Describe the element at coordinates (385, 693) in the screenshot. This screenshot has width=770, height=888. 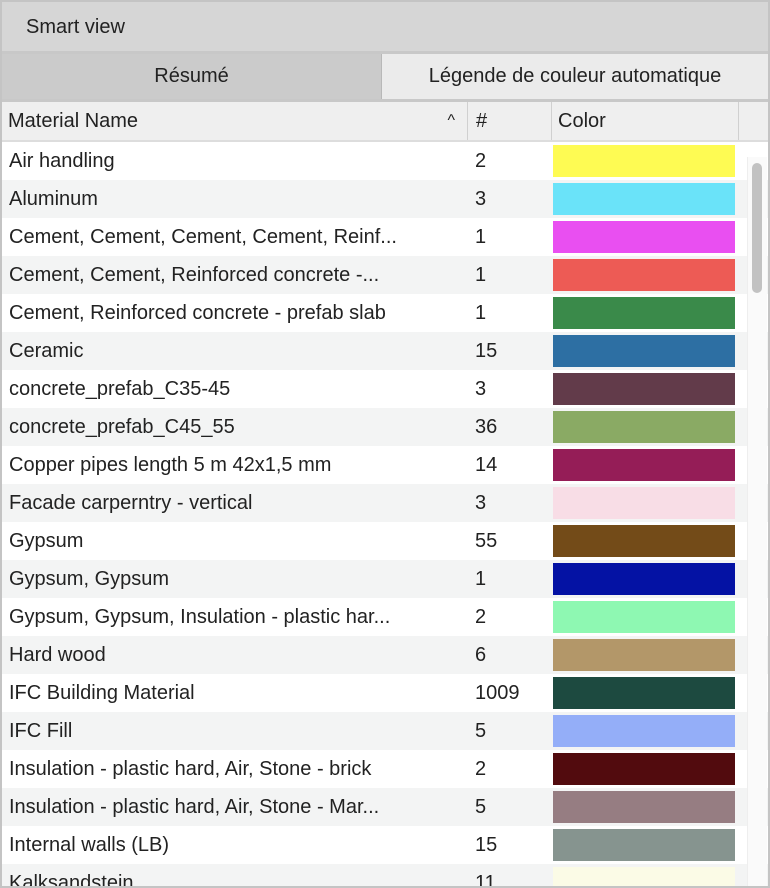
I see `table-row: IFC Building Material 1009` at that location.